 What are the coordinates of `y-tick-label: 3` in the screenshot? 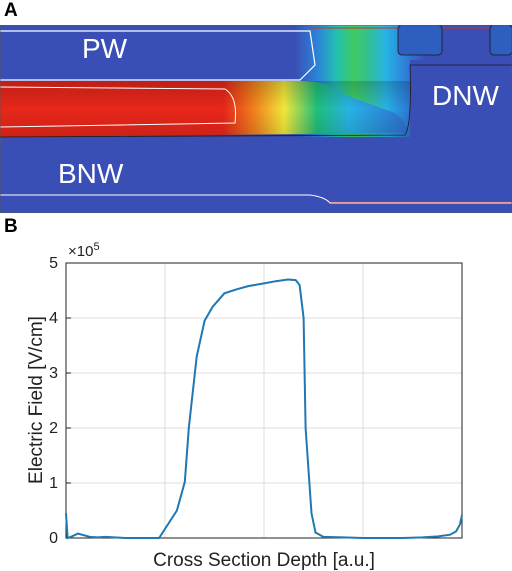 It's located at (53, 373).